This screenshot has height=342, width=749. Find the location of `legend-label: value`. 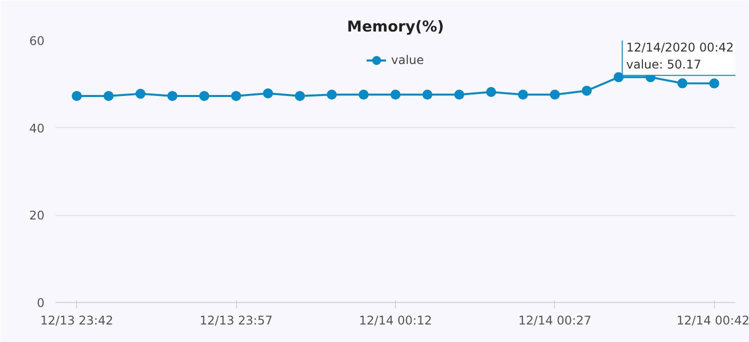

legend-label: value is located at coordinates (407, 60).